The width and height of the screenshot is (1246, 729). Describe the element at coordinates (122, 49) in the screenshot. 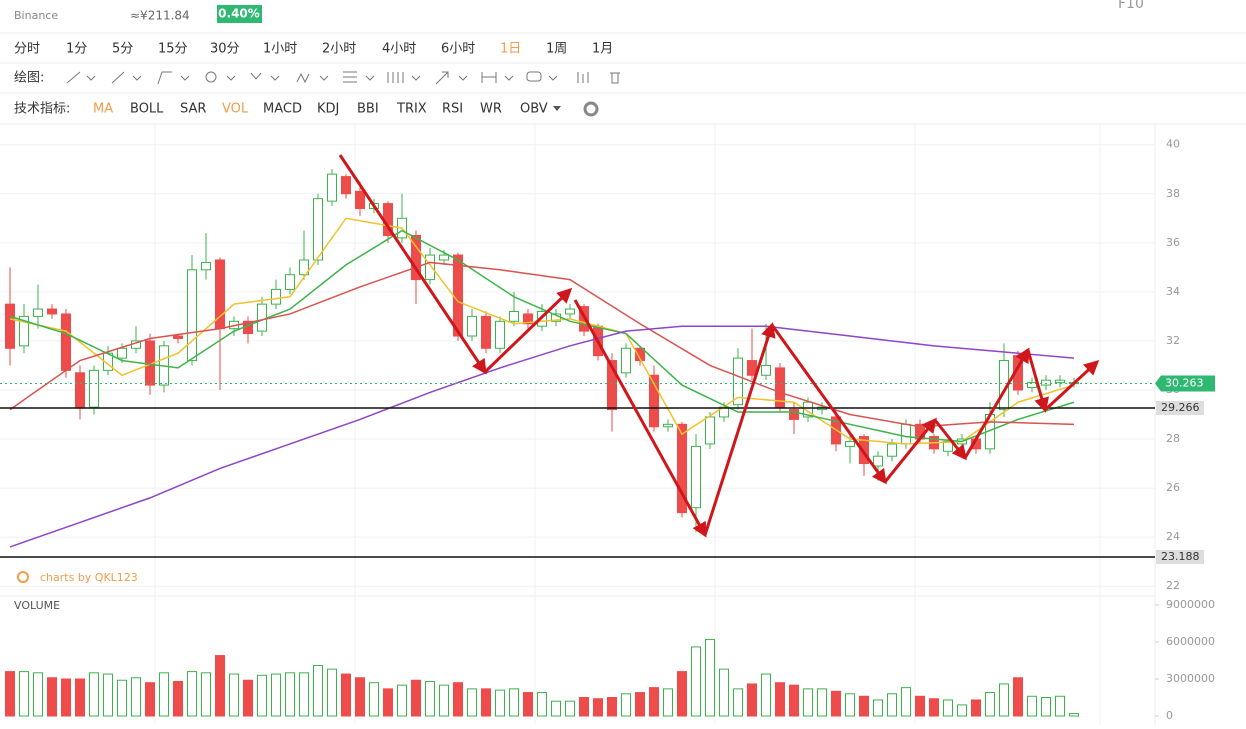

I see `period-tab: 5分` at that location.